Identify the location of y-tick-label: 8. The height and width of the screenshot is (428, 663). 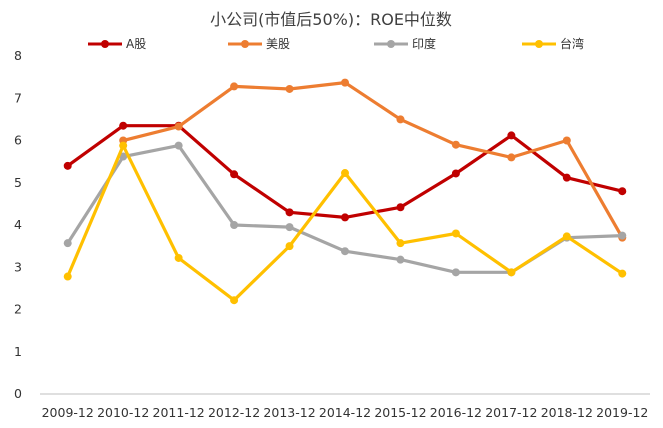
(18, 55).